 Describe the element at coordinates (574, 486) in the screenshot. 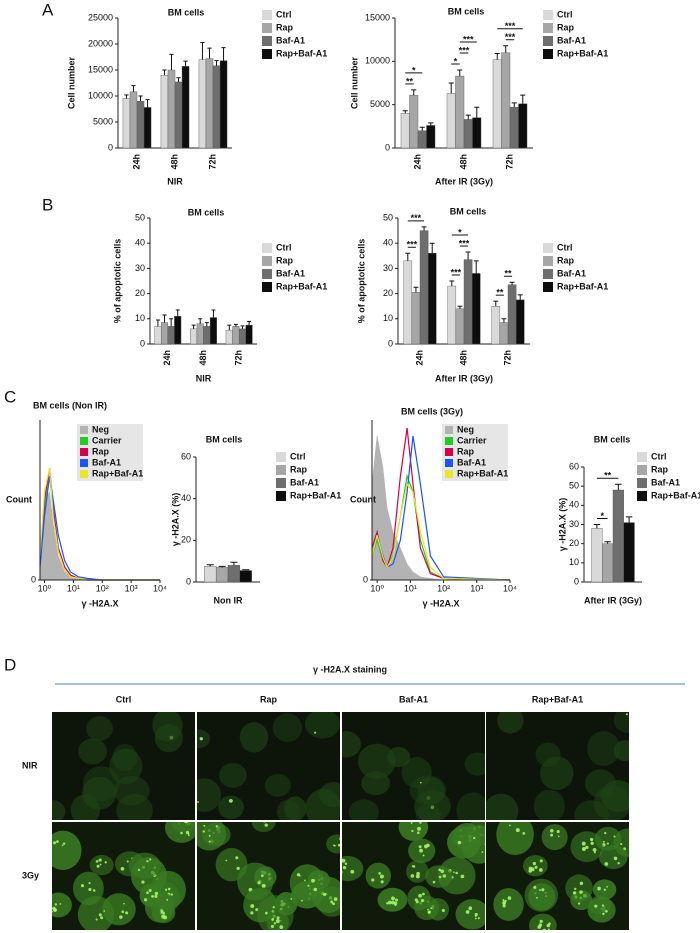

I see `y-tick-label: 50` at that location.